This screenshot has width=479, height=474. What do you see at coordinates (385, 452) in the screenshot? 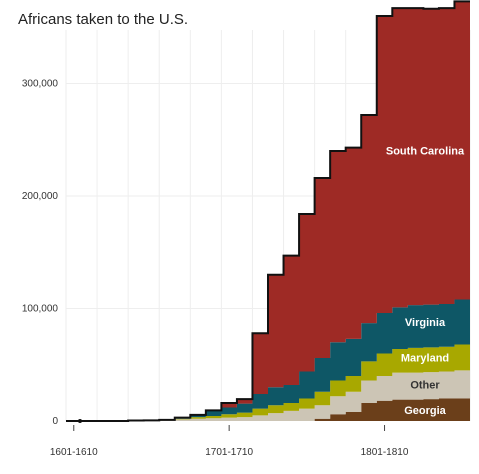
I see `x-tick-label: 1801-1810` at bounding box center [385, 452].